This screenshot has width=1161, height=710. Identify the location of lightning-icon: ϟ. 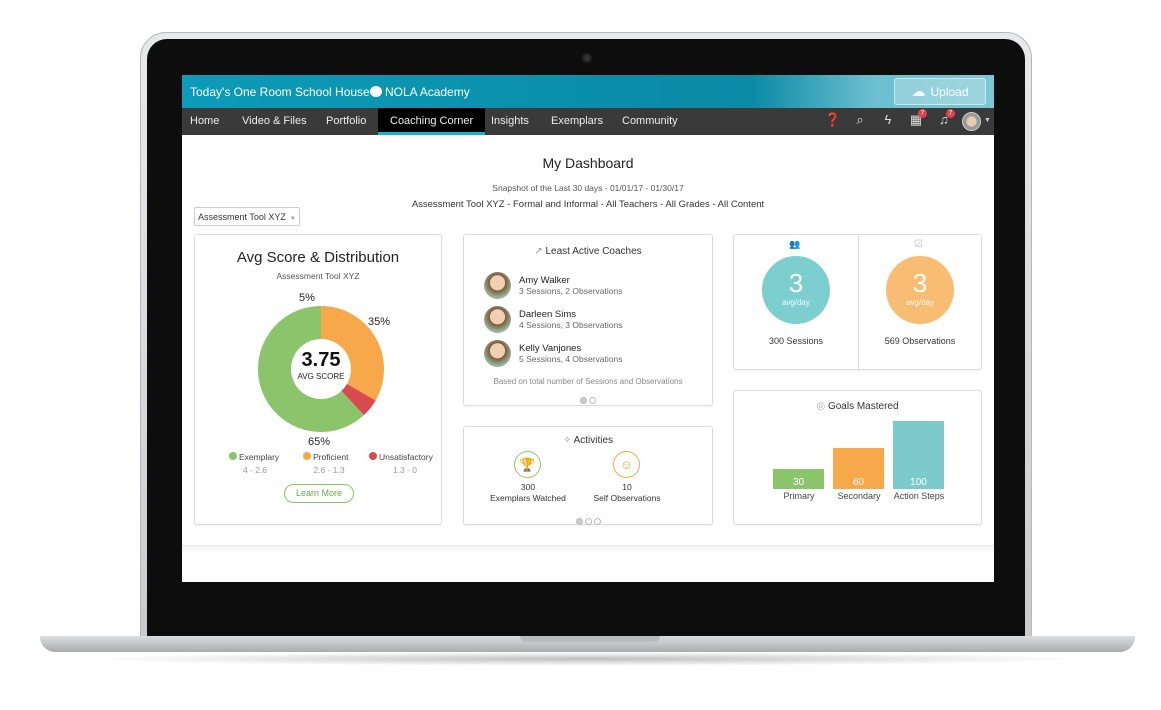
(888, 119).